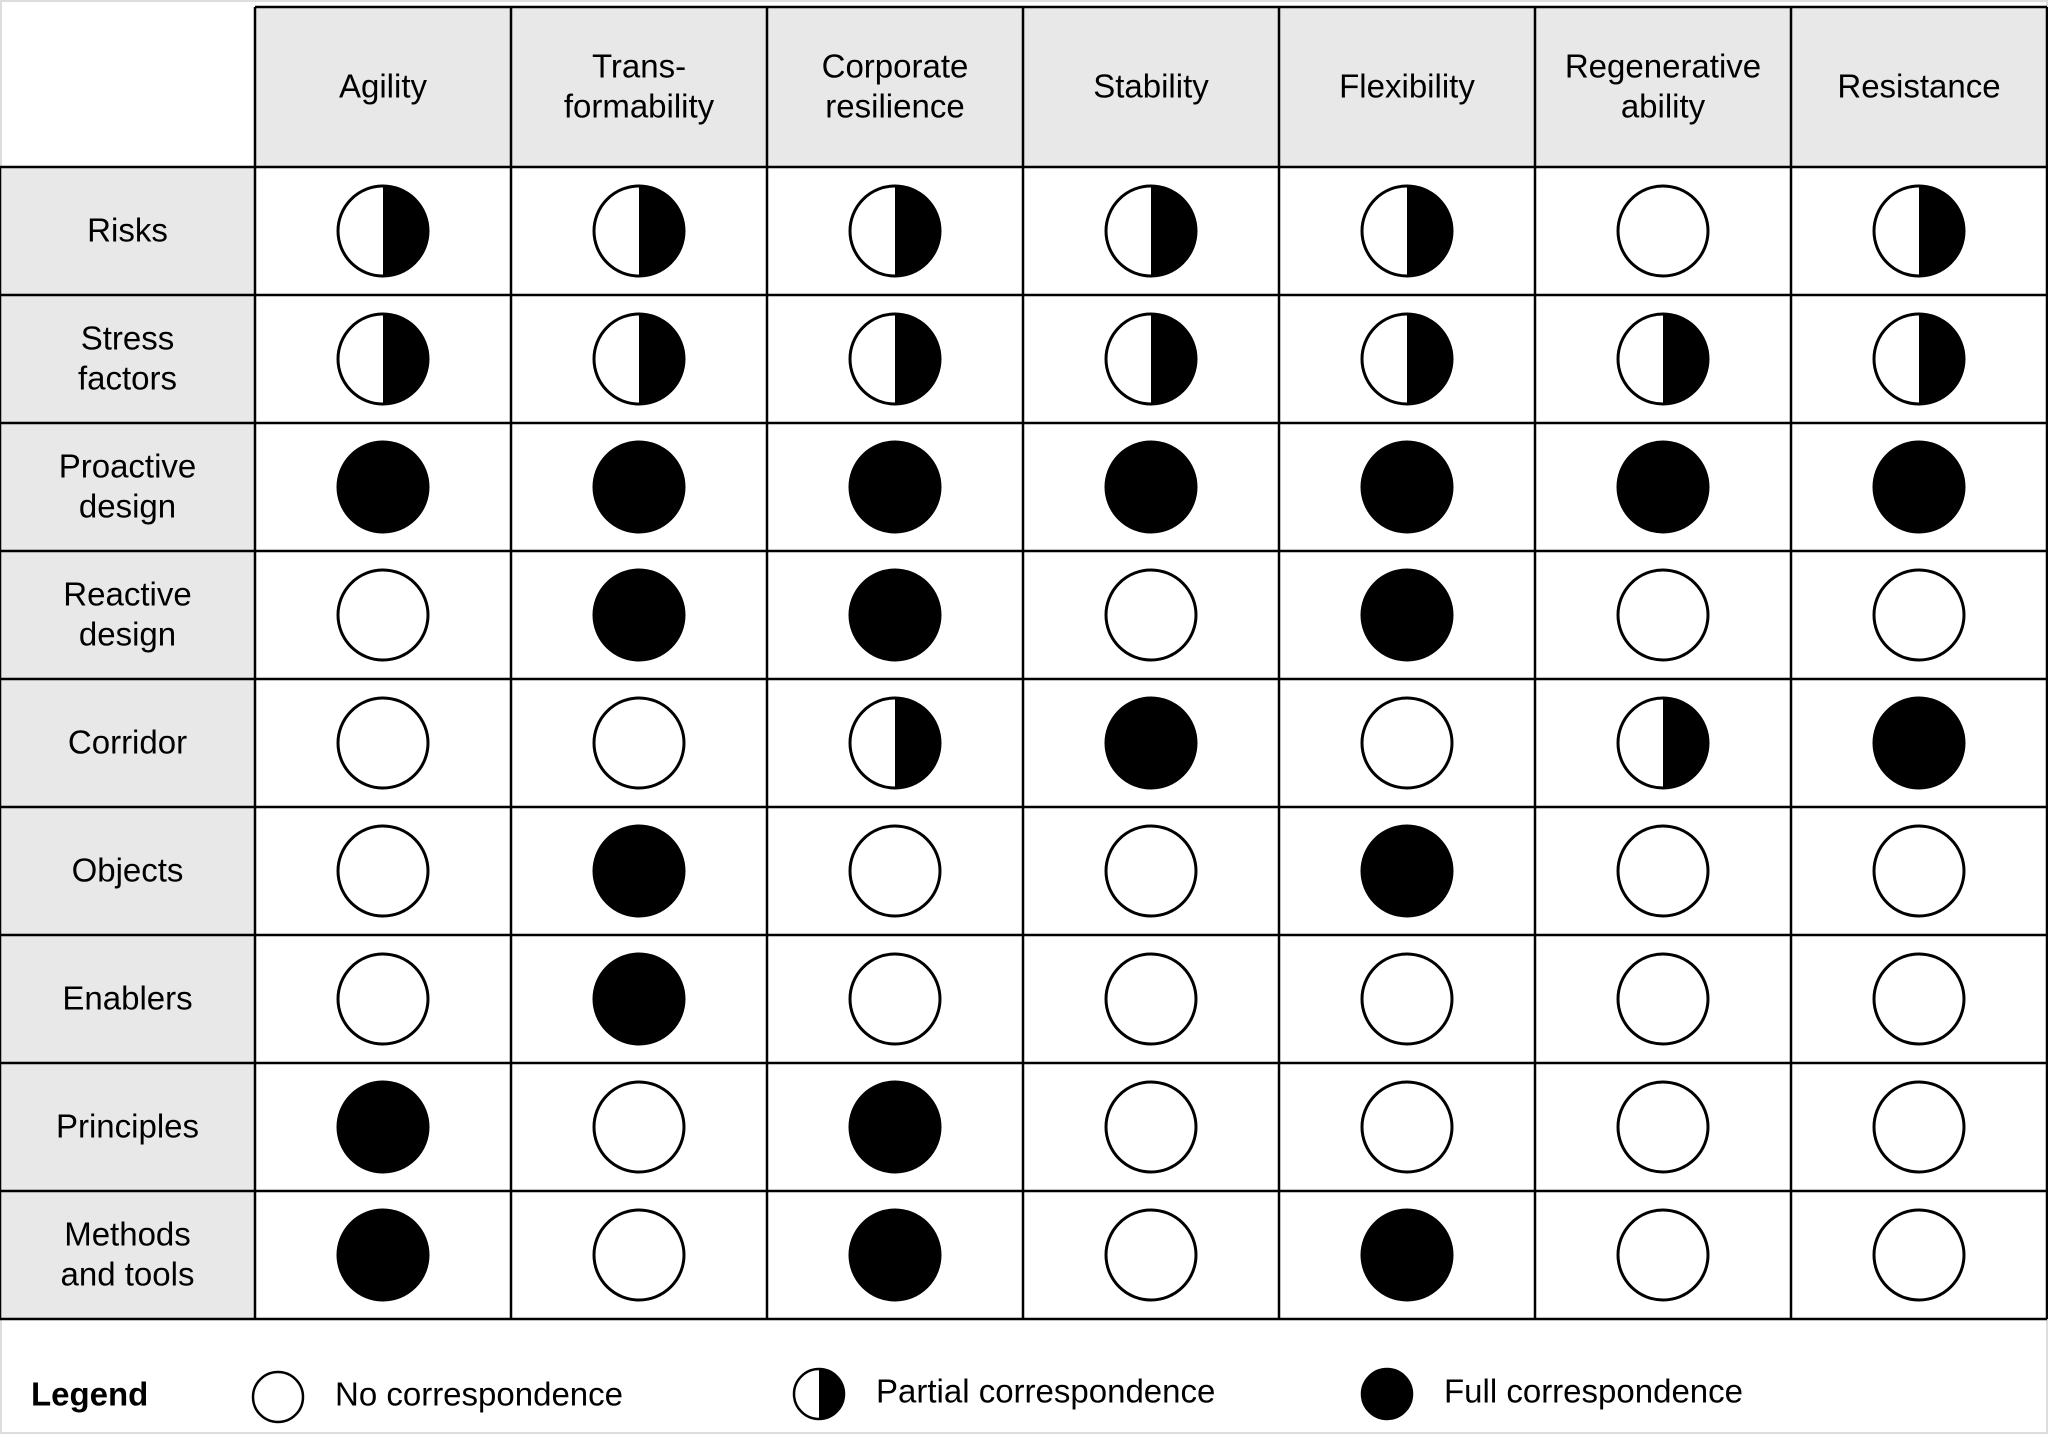  I want to click on column-header: Stability, so click(1151, 86).